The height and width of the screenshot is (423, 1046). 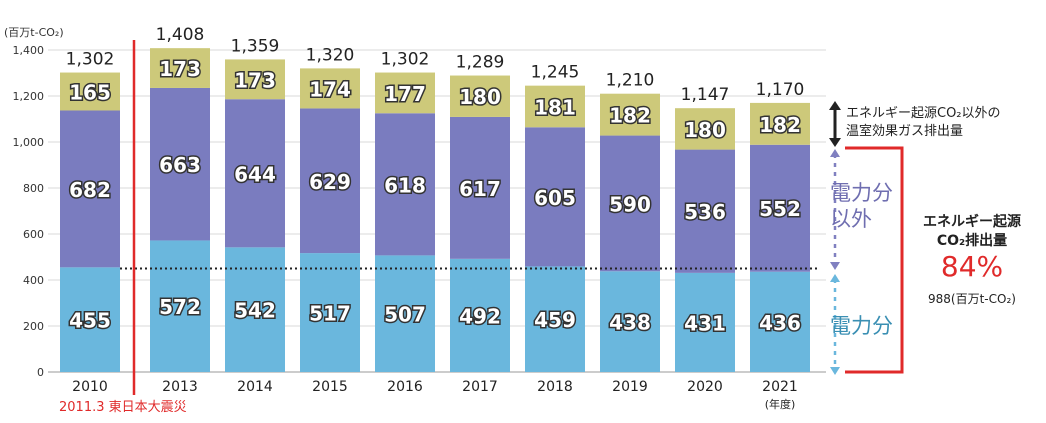 I want to click on segment-value-label: 629, so click(x=330, y=182).